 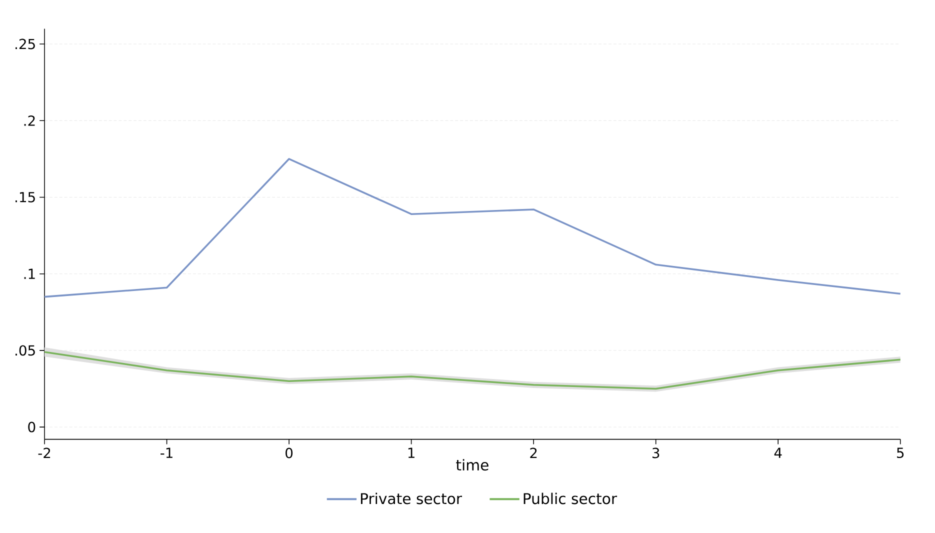 I want to click on y-tick-label: 0, so click(x=32, y=427).